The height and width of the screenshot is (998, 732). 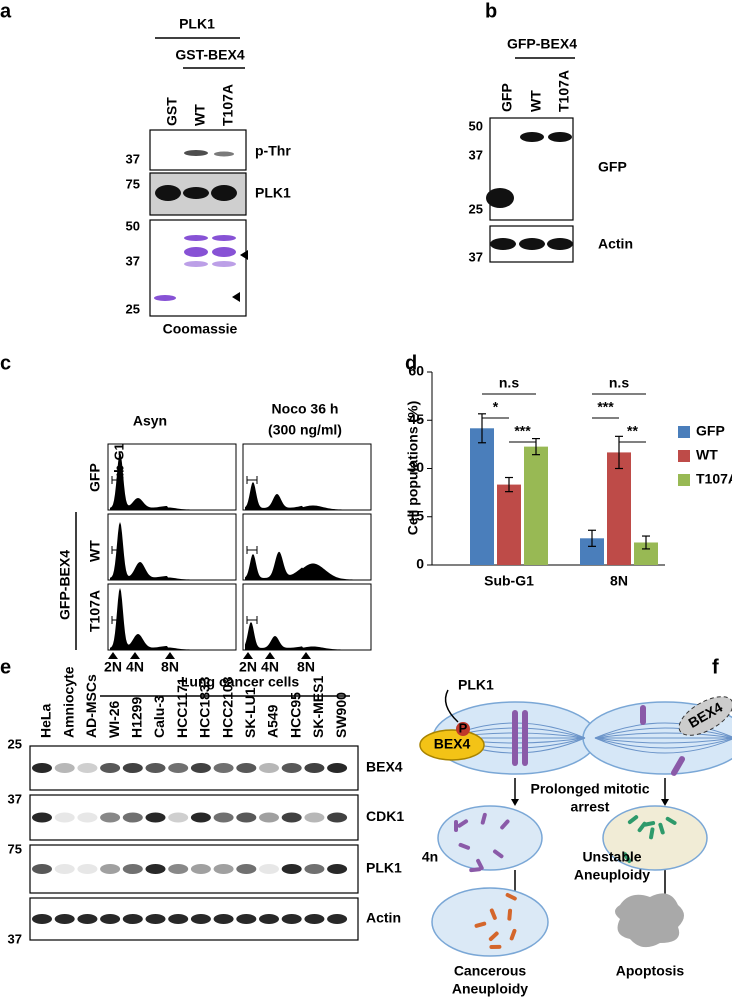 What do you see at coordinates (113, 667) in the screenshot?
I see `ploidy-label: 2N` at bounding box center [113, 667].